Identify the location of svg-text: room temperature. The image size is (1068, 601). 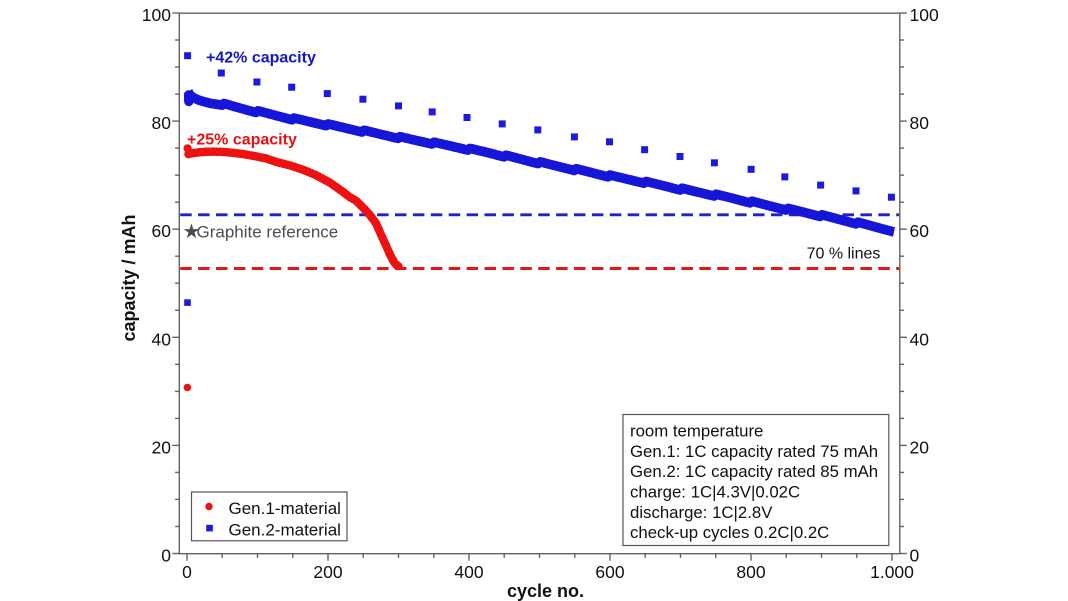
(696, 430).